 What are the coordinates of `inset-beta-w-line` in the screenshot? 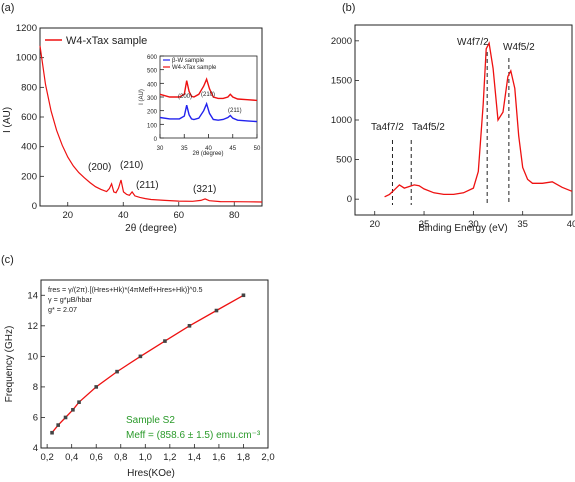 It's located at (208, 112).